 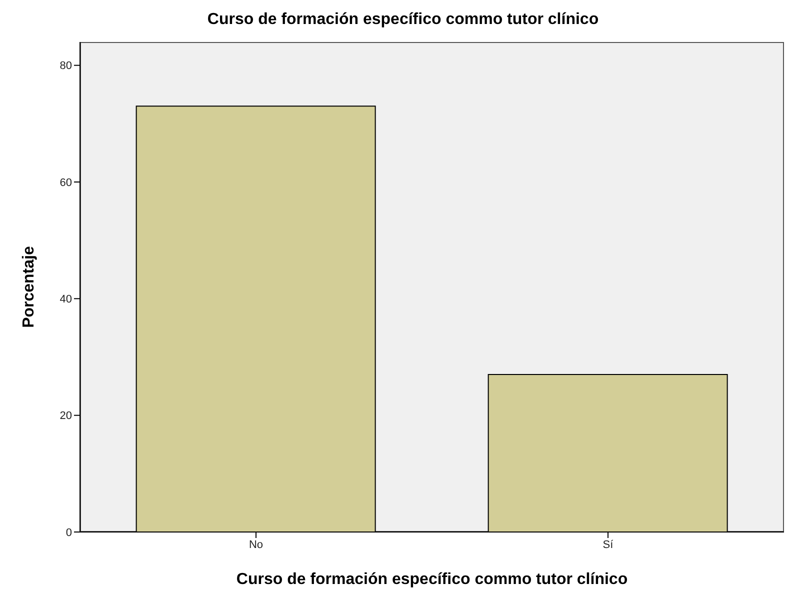 What do you see at coordinates (256, 544) in the screenshot?
I see `x-tick-label: No` at bounding box center [256, 544].